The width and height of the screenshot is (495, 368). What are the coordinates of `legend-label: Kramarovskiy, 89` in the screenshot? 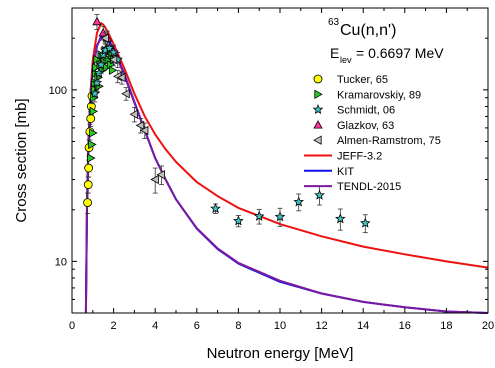 It's located at (379, 95).